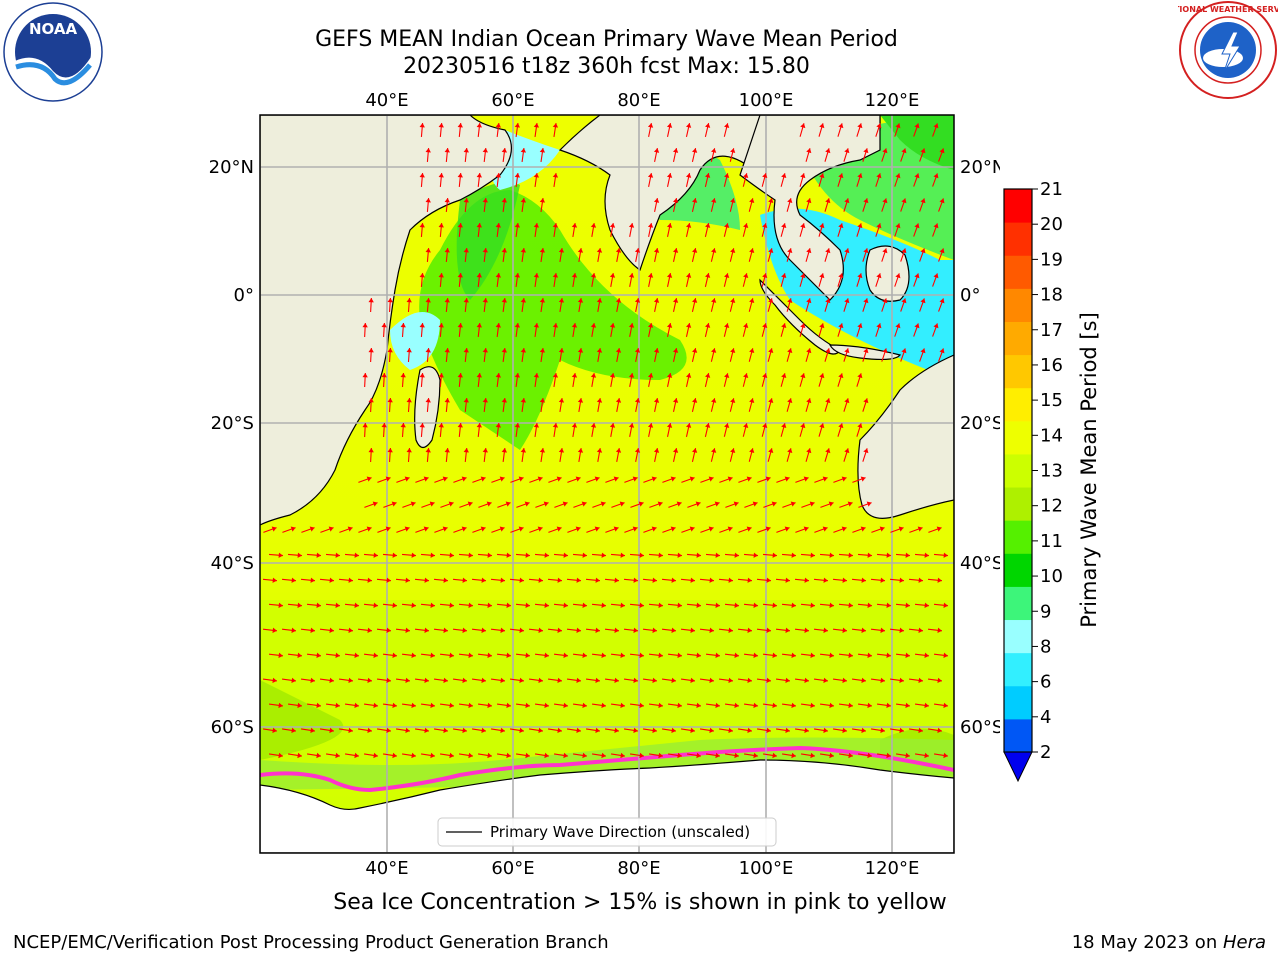 The width and height of the screenshot is (1280, 960). Describe the element at coordinates (512, 100) in the screenshot. I see `lon-label-top: 60°E` at that location.